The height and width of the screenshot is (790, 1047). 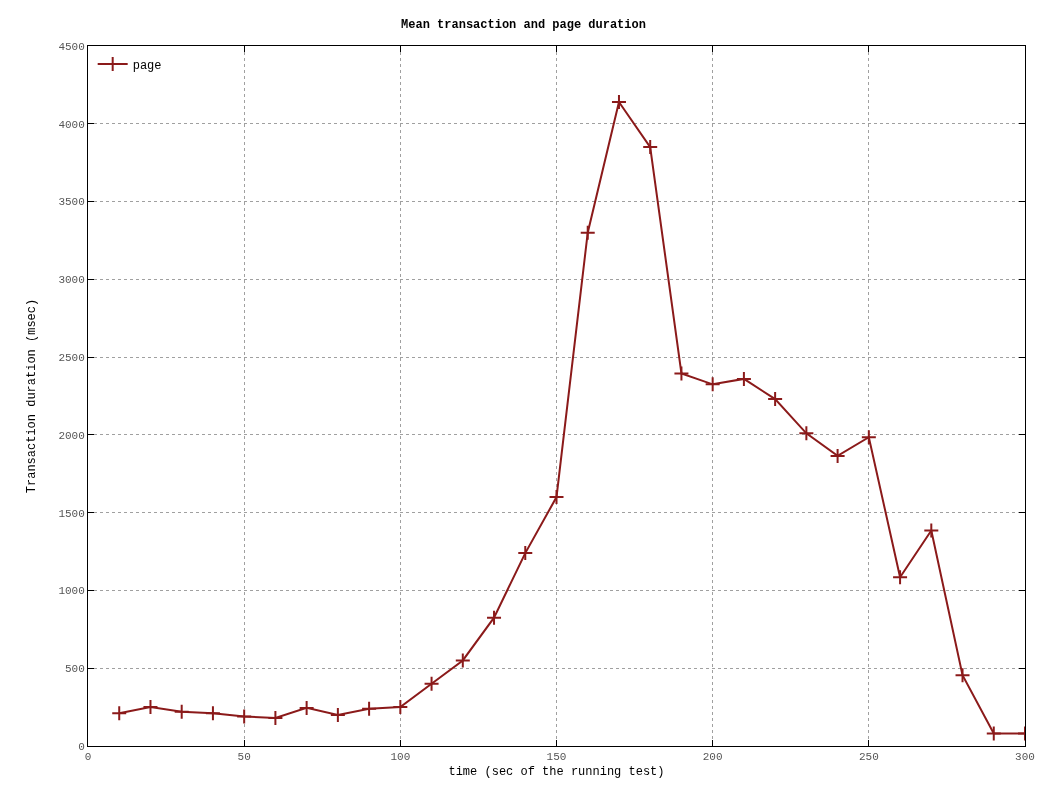 I want to click on y-tick-label: 4500, so click(x=71, y=46).